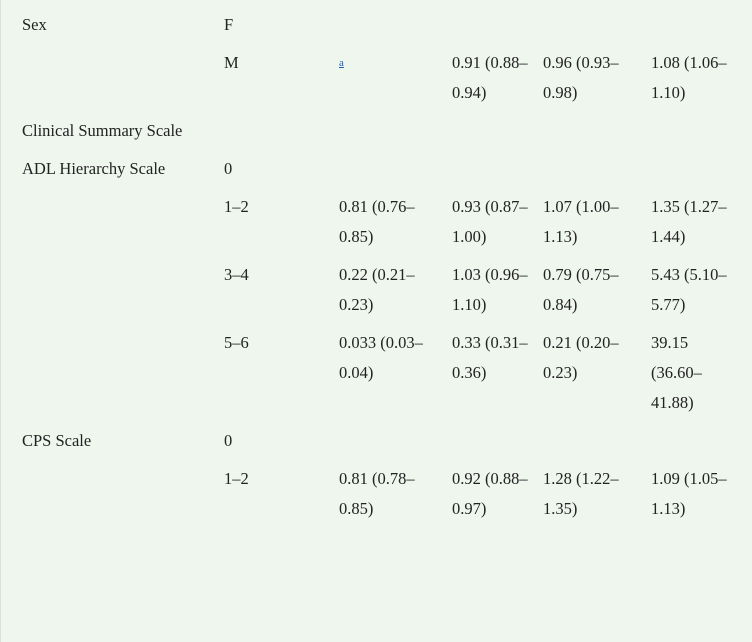 This screenshot has height=642, width=752. I want to click on table-row: Clinical Summary Scale, so click(381, 131).